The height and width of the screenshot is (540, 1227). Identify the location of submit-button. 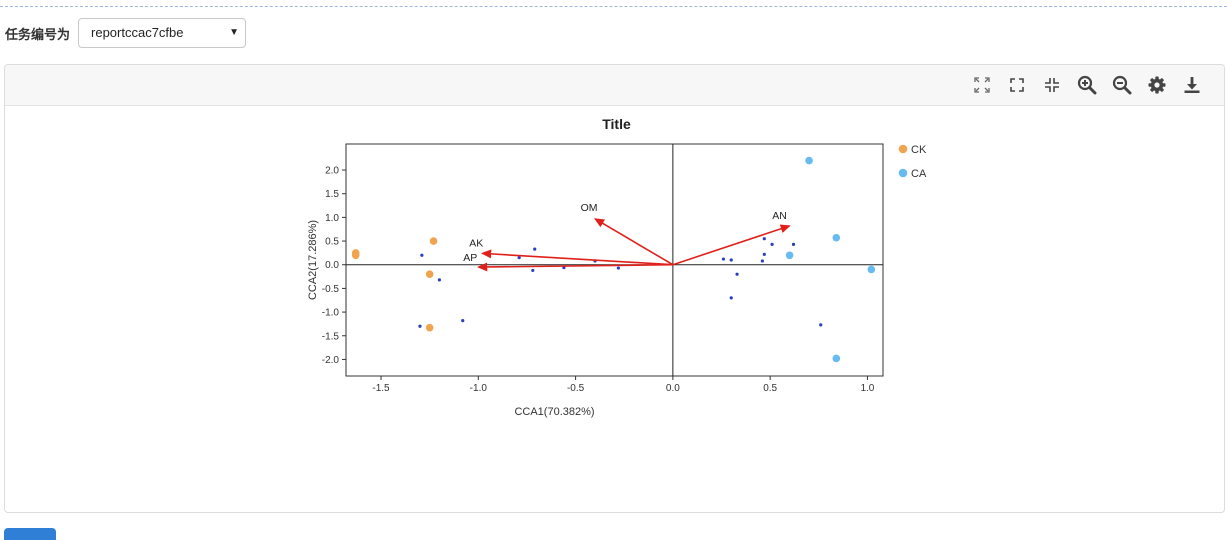
(30, 534).